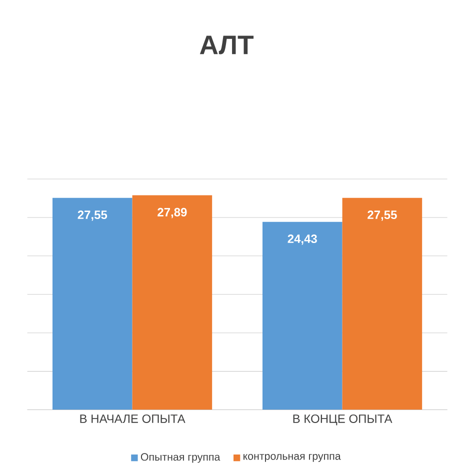 This screenshot has width=453, height=469. What do you see at coordinates (172, 213) in the screenshot?
I see `data-label: 27,89` at bounding box center [172, 213].